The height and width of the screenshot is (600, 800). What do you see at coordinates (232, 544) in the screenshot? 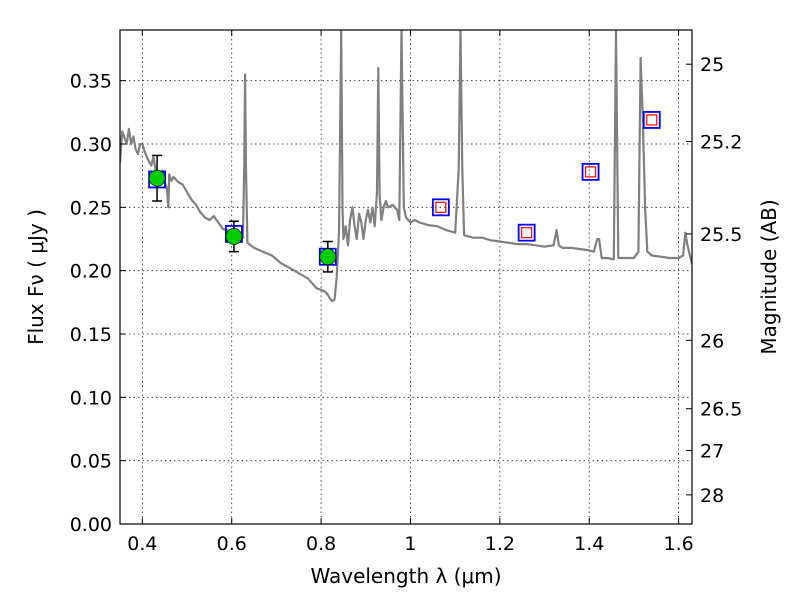
I see `x-tick-label: 0.6` at bounding box center [232, 544].